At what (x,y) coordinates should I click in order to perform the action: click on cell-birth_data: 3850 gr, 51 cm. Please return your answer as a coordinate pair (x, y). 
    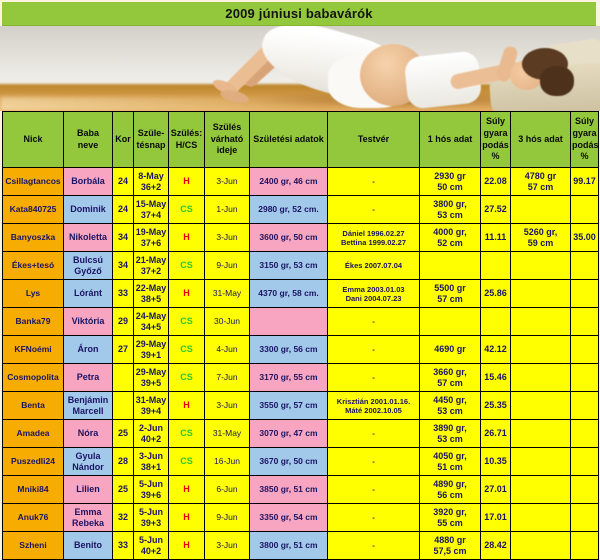
    Looking at the image, I should click on (288, 489).